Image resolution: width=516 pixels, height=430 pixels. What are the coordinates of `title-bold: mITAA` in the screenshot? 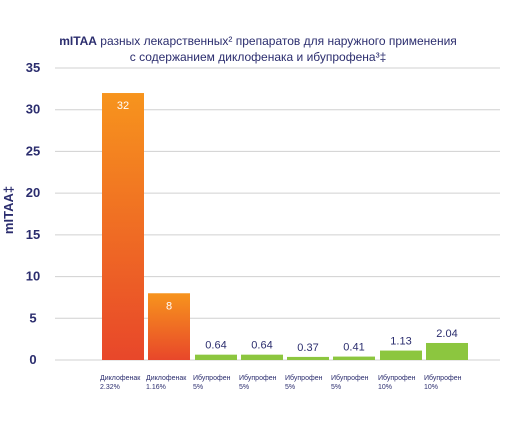 It's located at (78, 41).